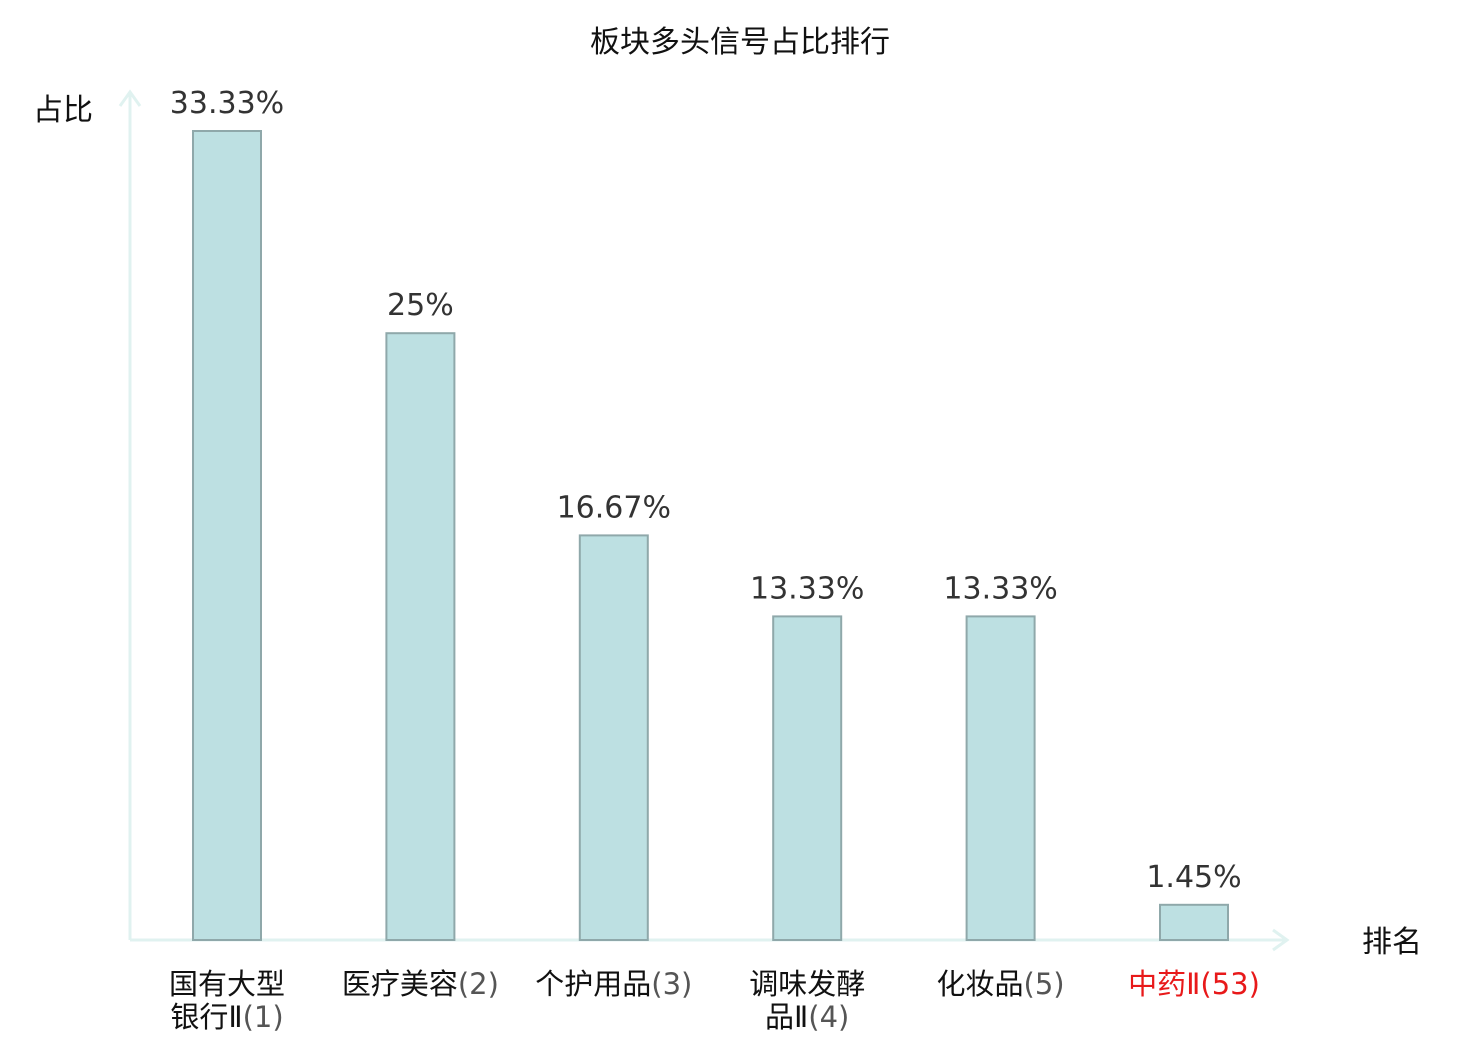 The width and height of the screenshot is (1480, 1040). I want to click on category-label-1-line-2: 银行Ⅱ(1), so click(226, 1017).